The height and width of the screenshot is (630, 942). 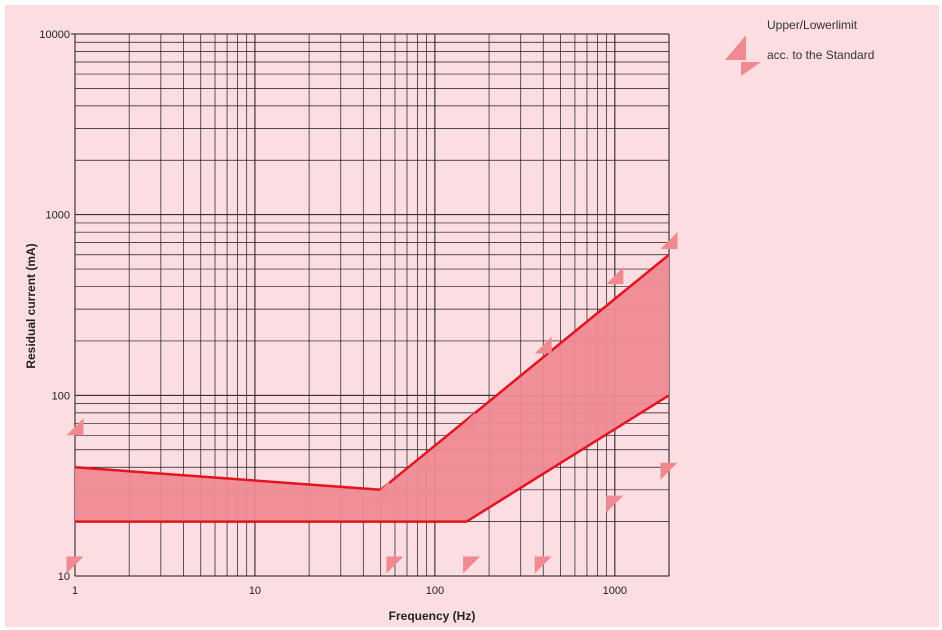 What do you see at coordinates (75, 591) in the screenshot?
I see `x-tick-label: 1` at bounding box center [75, 591].